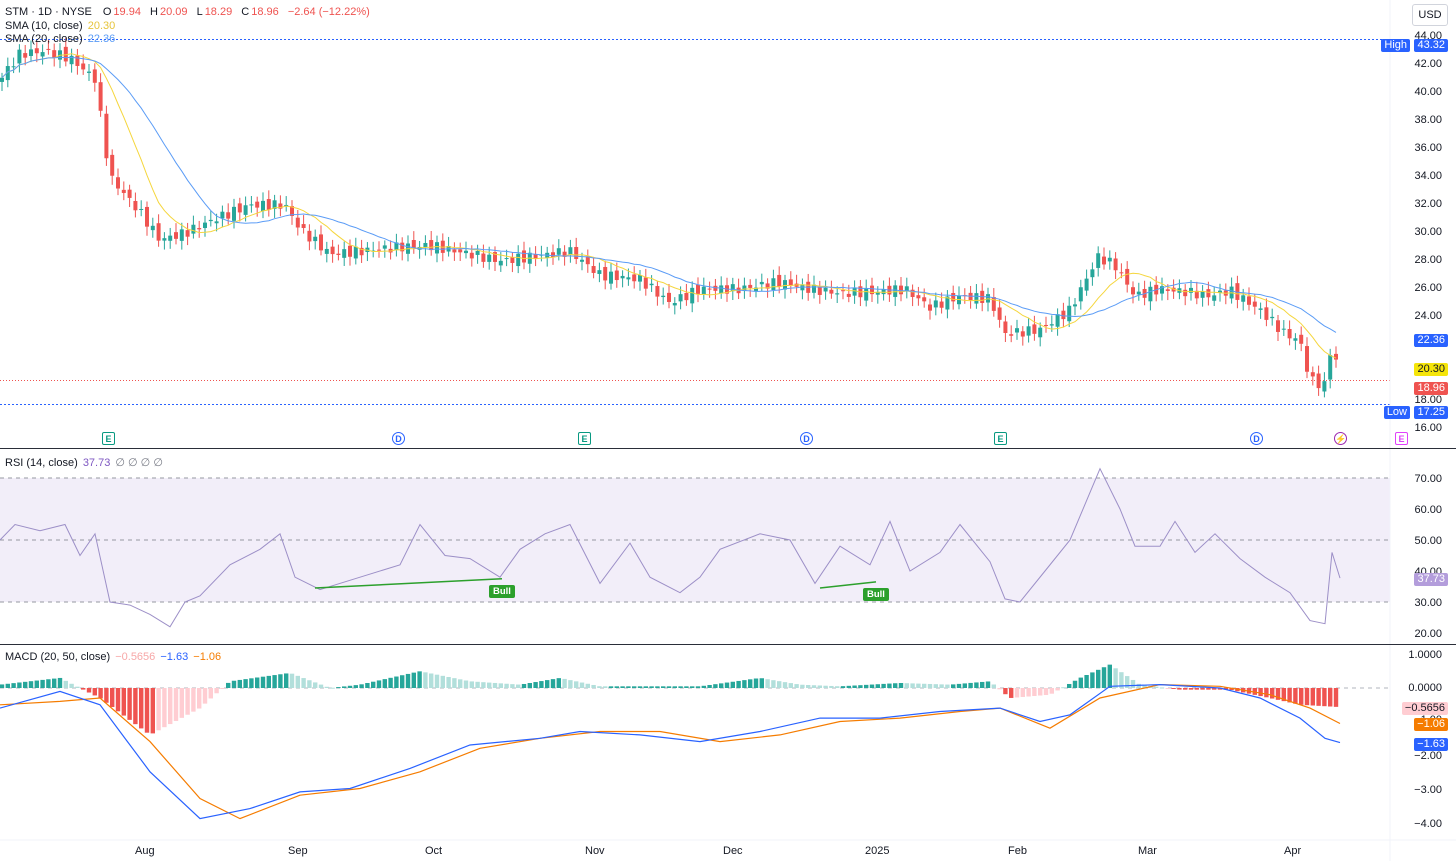 This screenshot has width=1456, height=861. What do you see at coordinates (1431, 45) in the screenshot?
I see `high-tag: 43.32` at bounding box center [1431, 45].